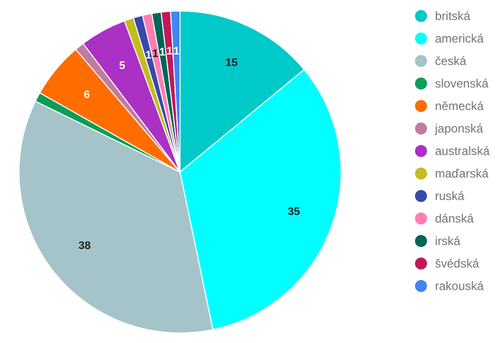 The width and height of the screenshot is (500, 343). Describe the element at coordinates (294, 212) in the screenshot. I see `data-label: 35` at that location.